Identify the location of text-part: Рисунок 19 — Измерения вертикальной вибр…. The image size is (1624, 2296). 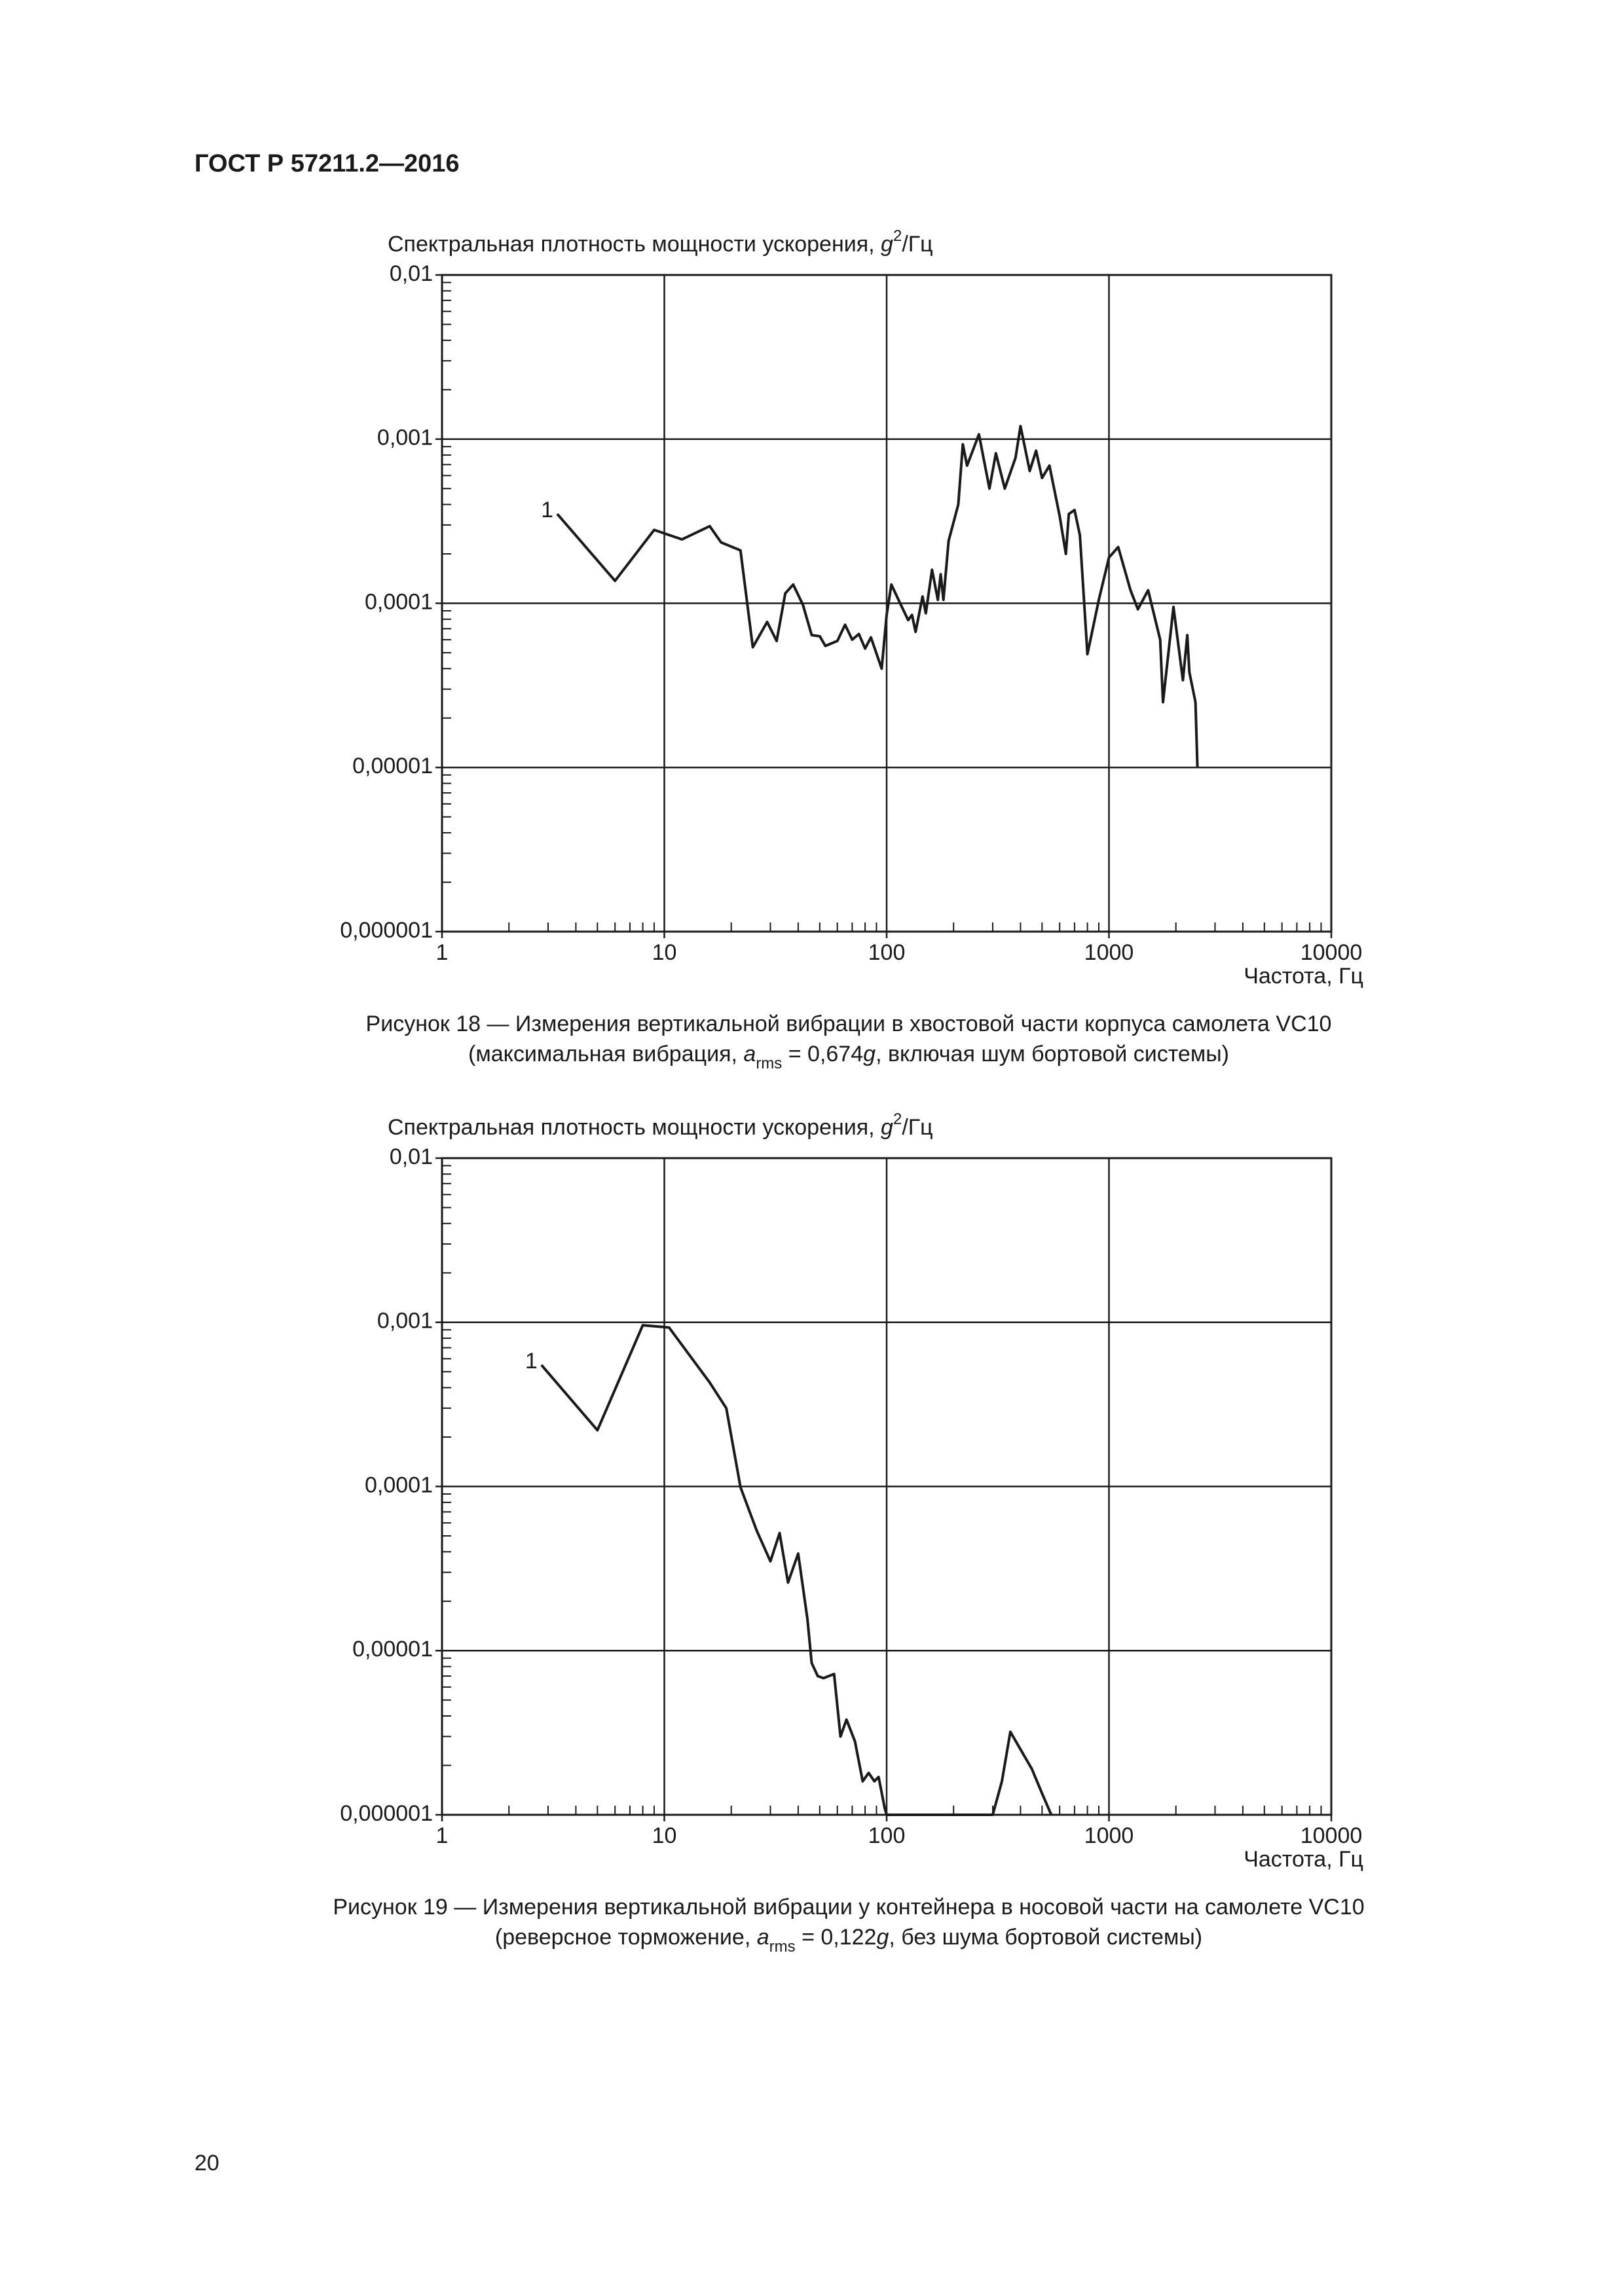
(848, 1907).